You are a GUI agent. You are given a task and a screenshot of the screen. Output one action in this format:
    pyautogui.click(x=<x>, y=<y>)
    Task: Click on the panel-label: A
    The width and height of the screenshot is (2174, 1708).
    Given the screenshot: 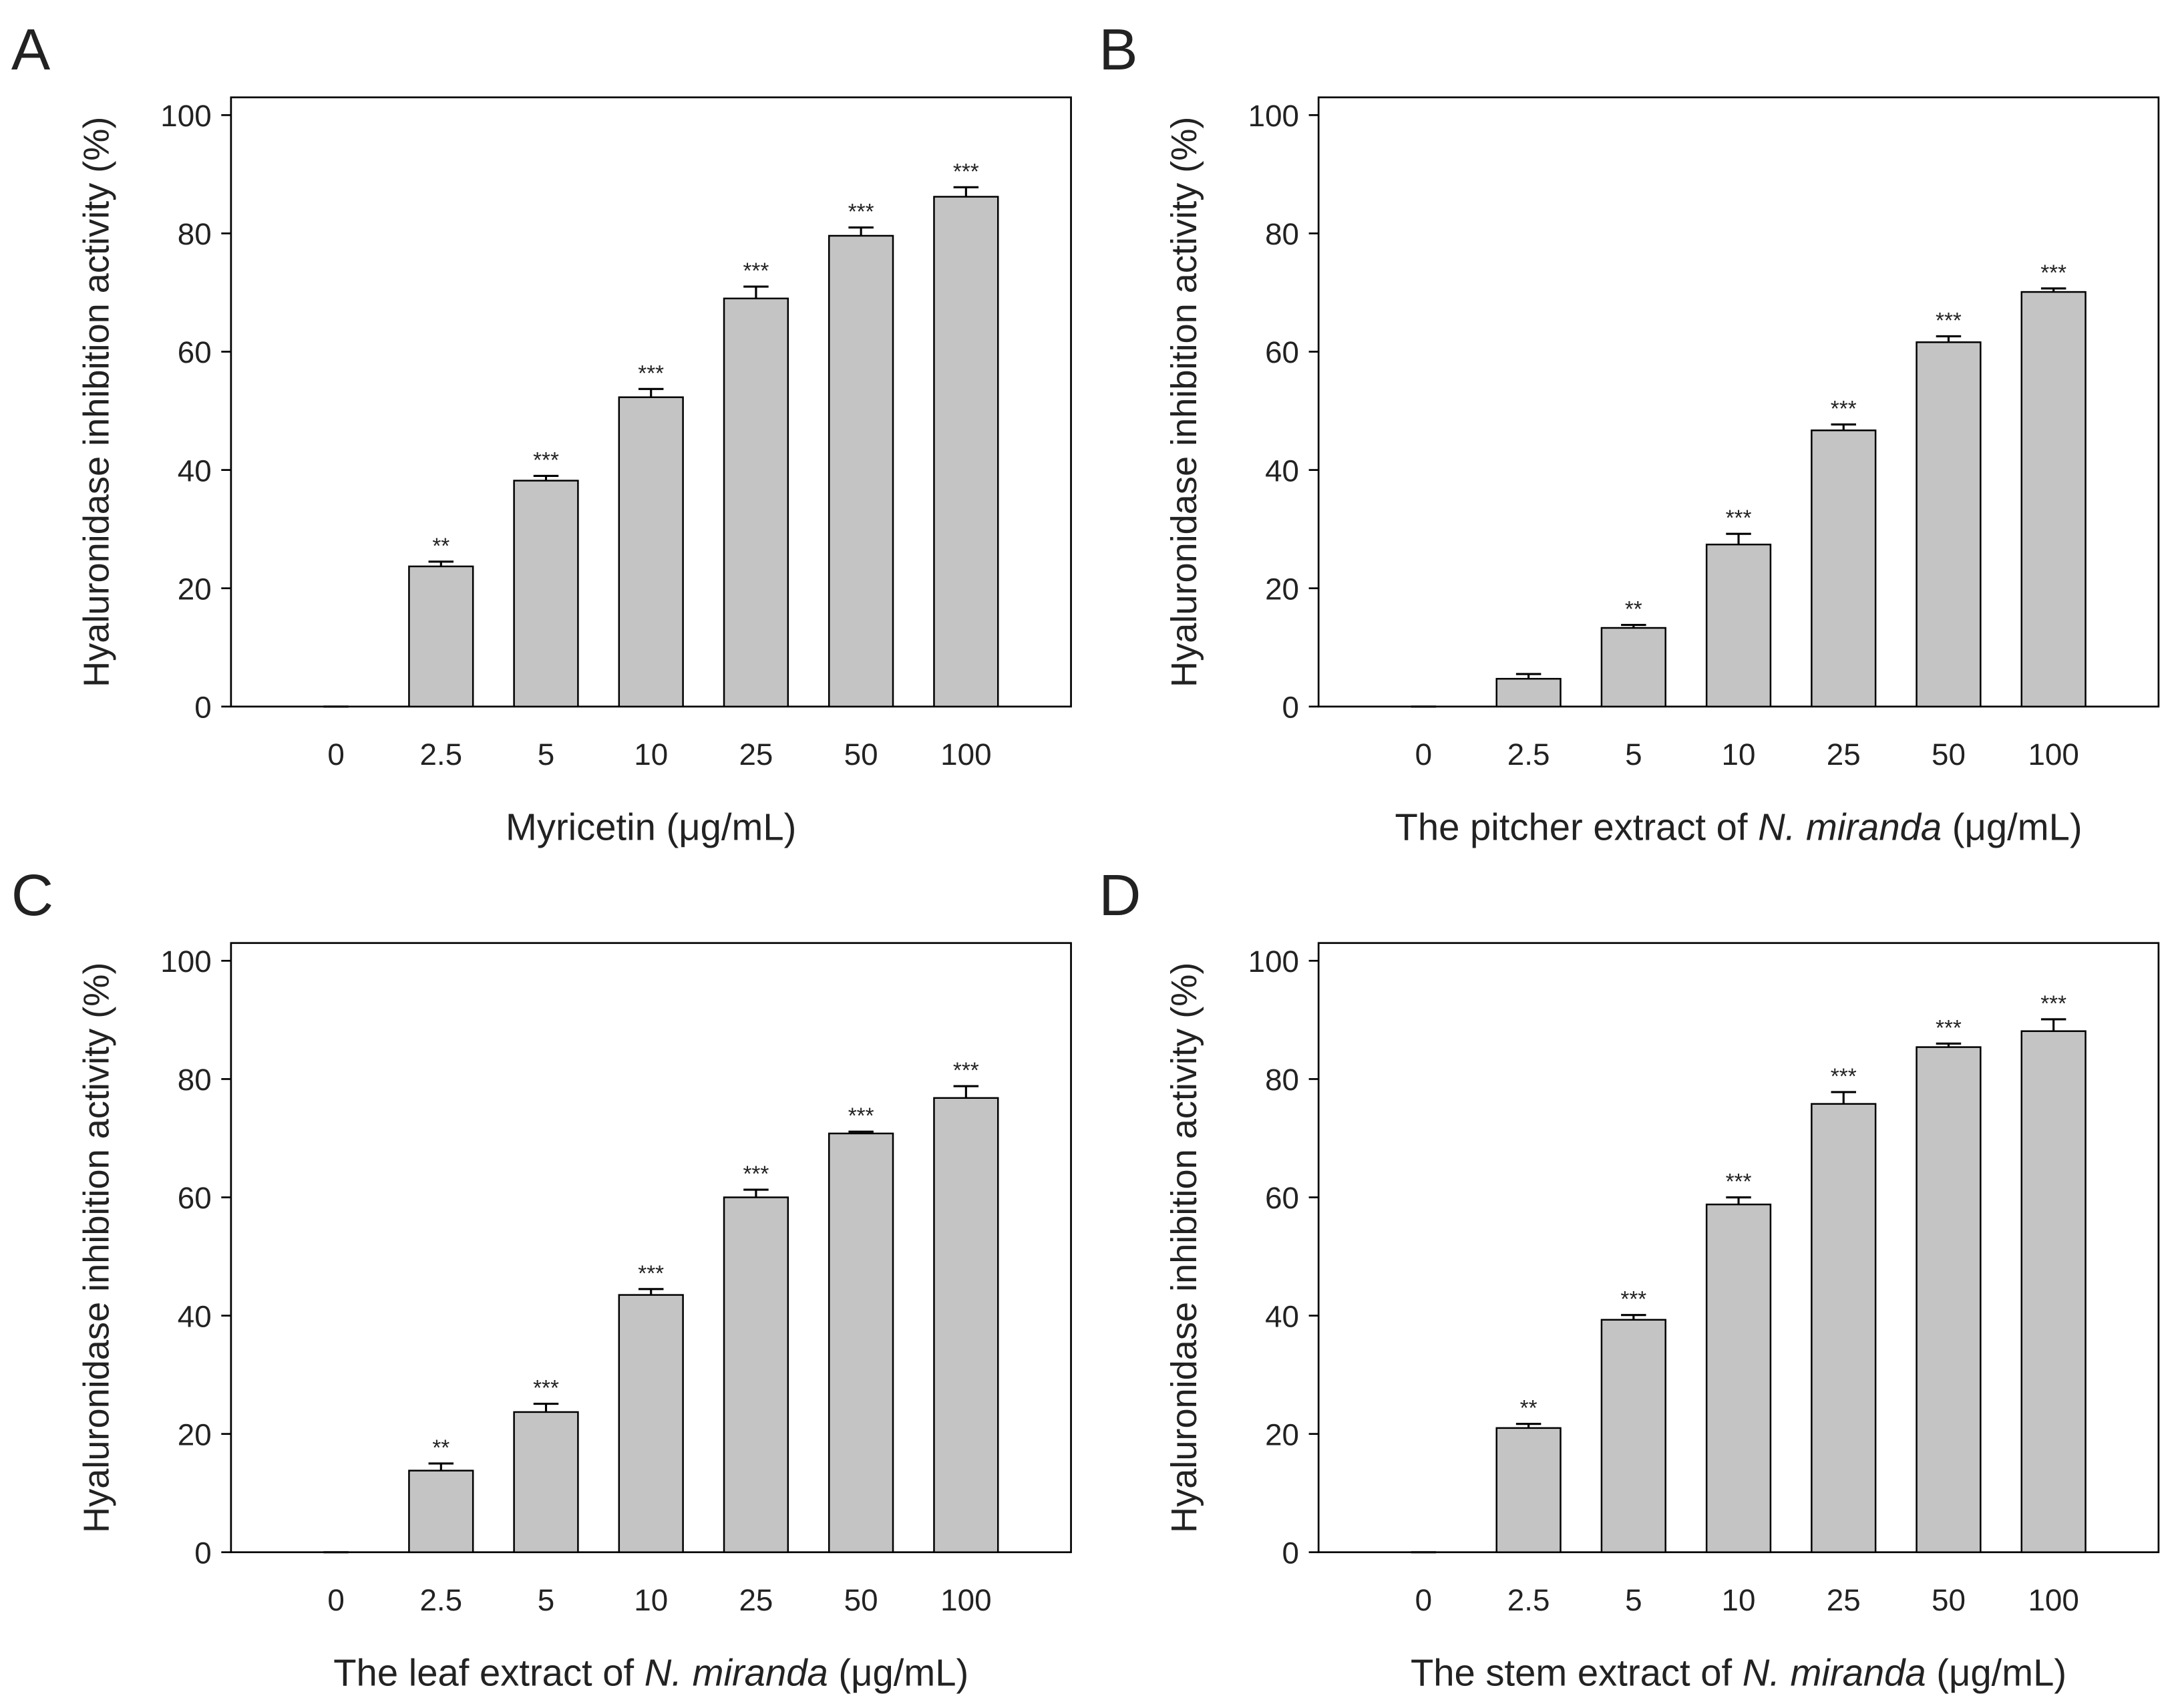 What is the action you would take?
    pyautogui.click(x=31, y=49)
    